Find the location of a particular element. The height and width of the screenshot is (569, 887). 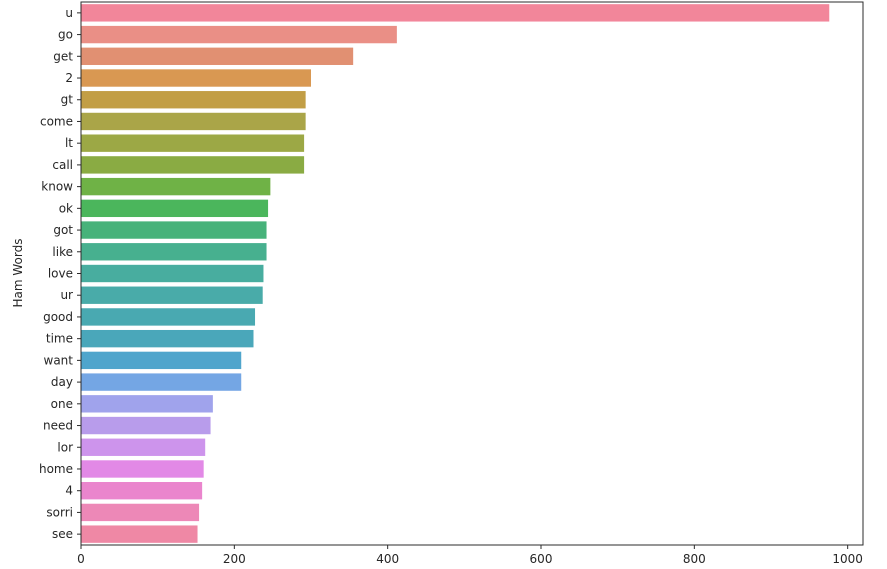

y-tick-label: like is located at coordinates (62, 252).